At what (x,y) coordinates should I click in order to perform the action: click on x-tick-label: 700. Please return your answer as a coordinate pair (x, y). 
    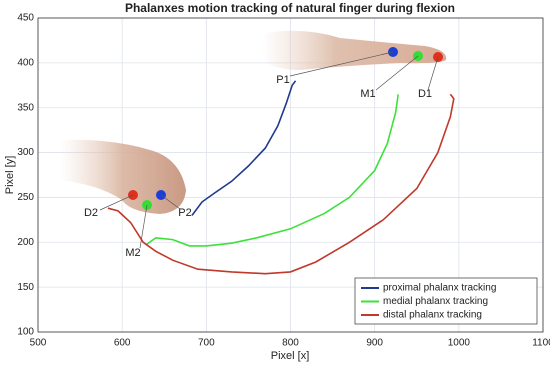
    Looking at the image, I should click on (206, 343).